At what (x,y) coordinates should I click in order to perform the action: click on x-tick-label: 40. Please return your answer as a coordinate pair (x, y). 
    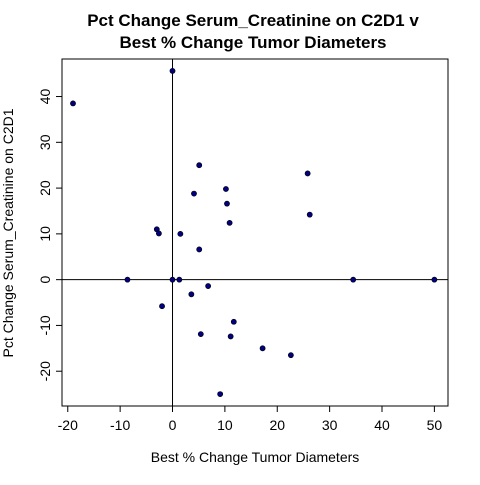
    Looking at the image, I should click on (382, 425).